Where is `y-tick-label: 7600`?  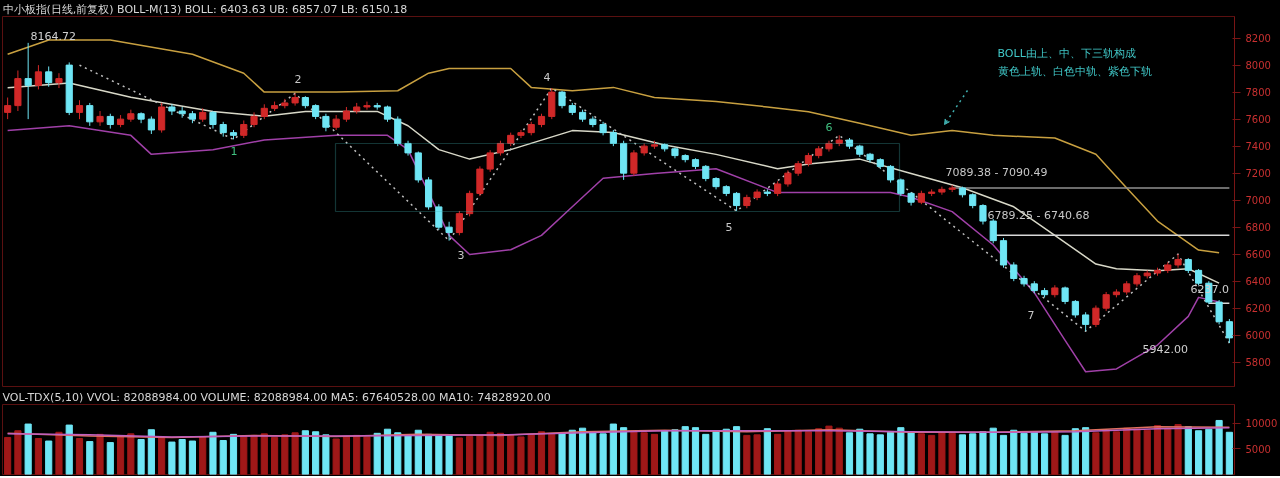
y-tick-label: 7600 is located at coordinates (1258, 120).